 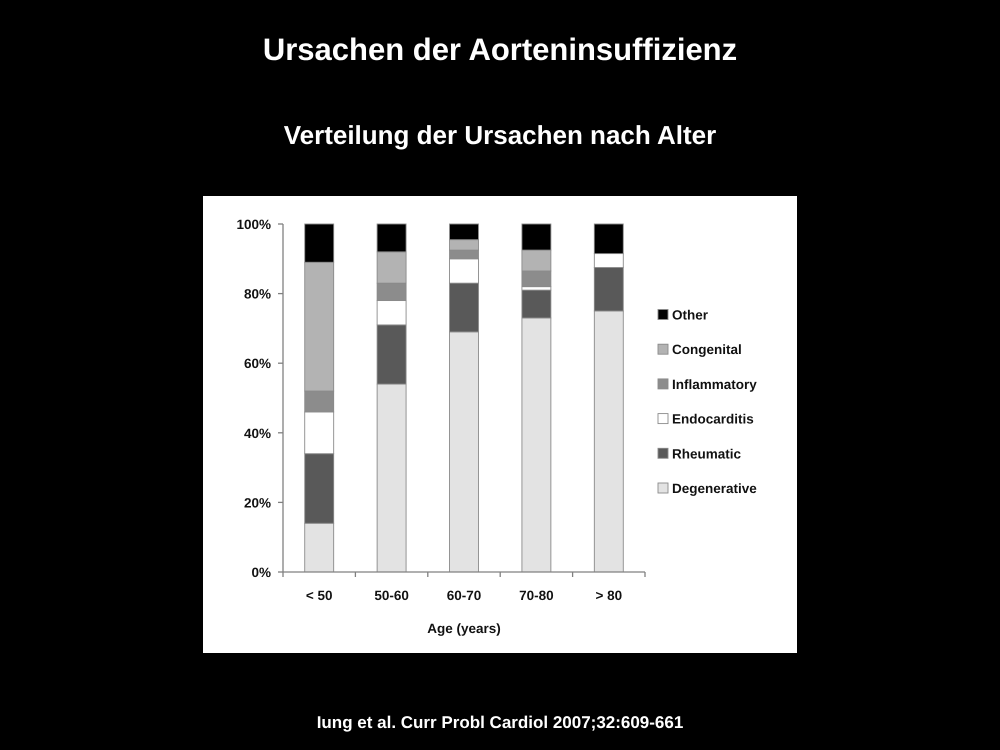 I want to click on x-axis-title: Age (years), so click(x=464, y=628).